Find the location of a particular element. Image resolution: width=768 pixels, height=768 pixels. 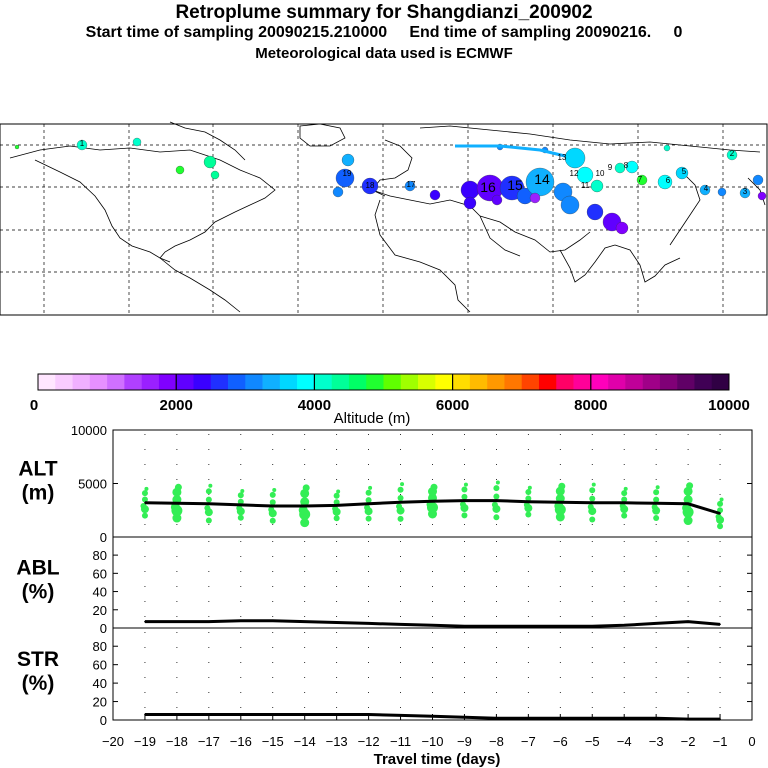

colorbar-tick-label: 4000 is located at coordinates (314, 405).